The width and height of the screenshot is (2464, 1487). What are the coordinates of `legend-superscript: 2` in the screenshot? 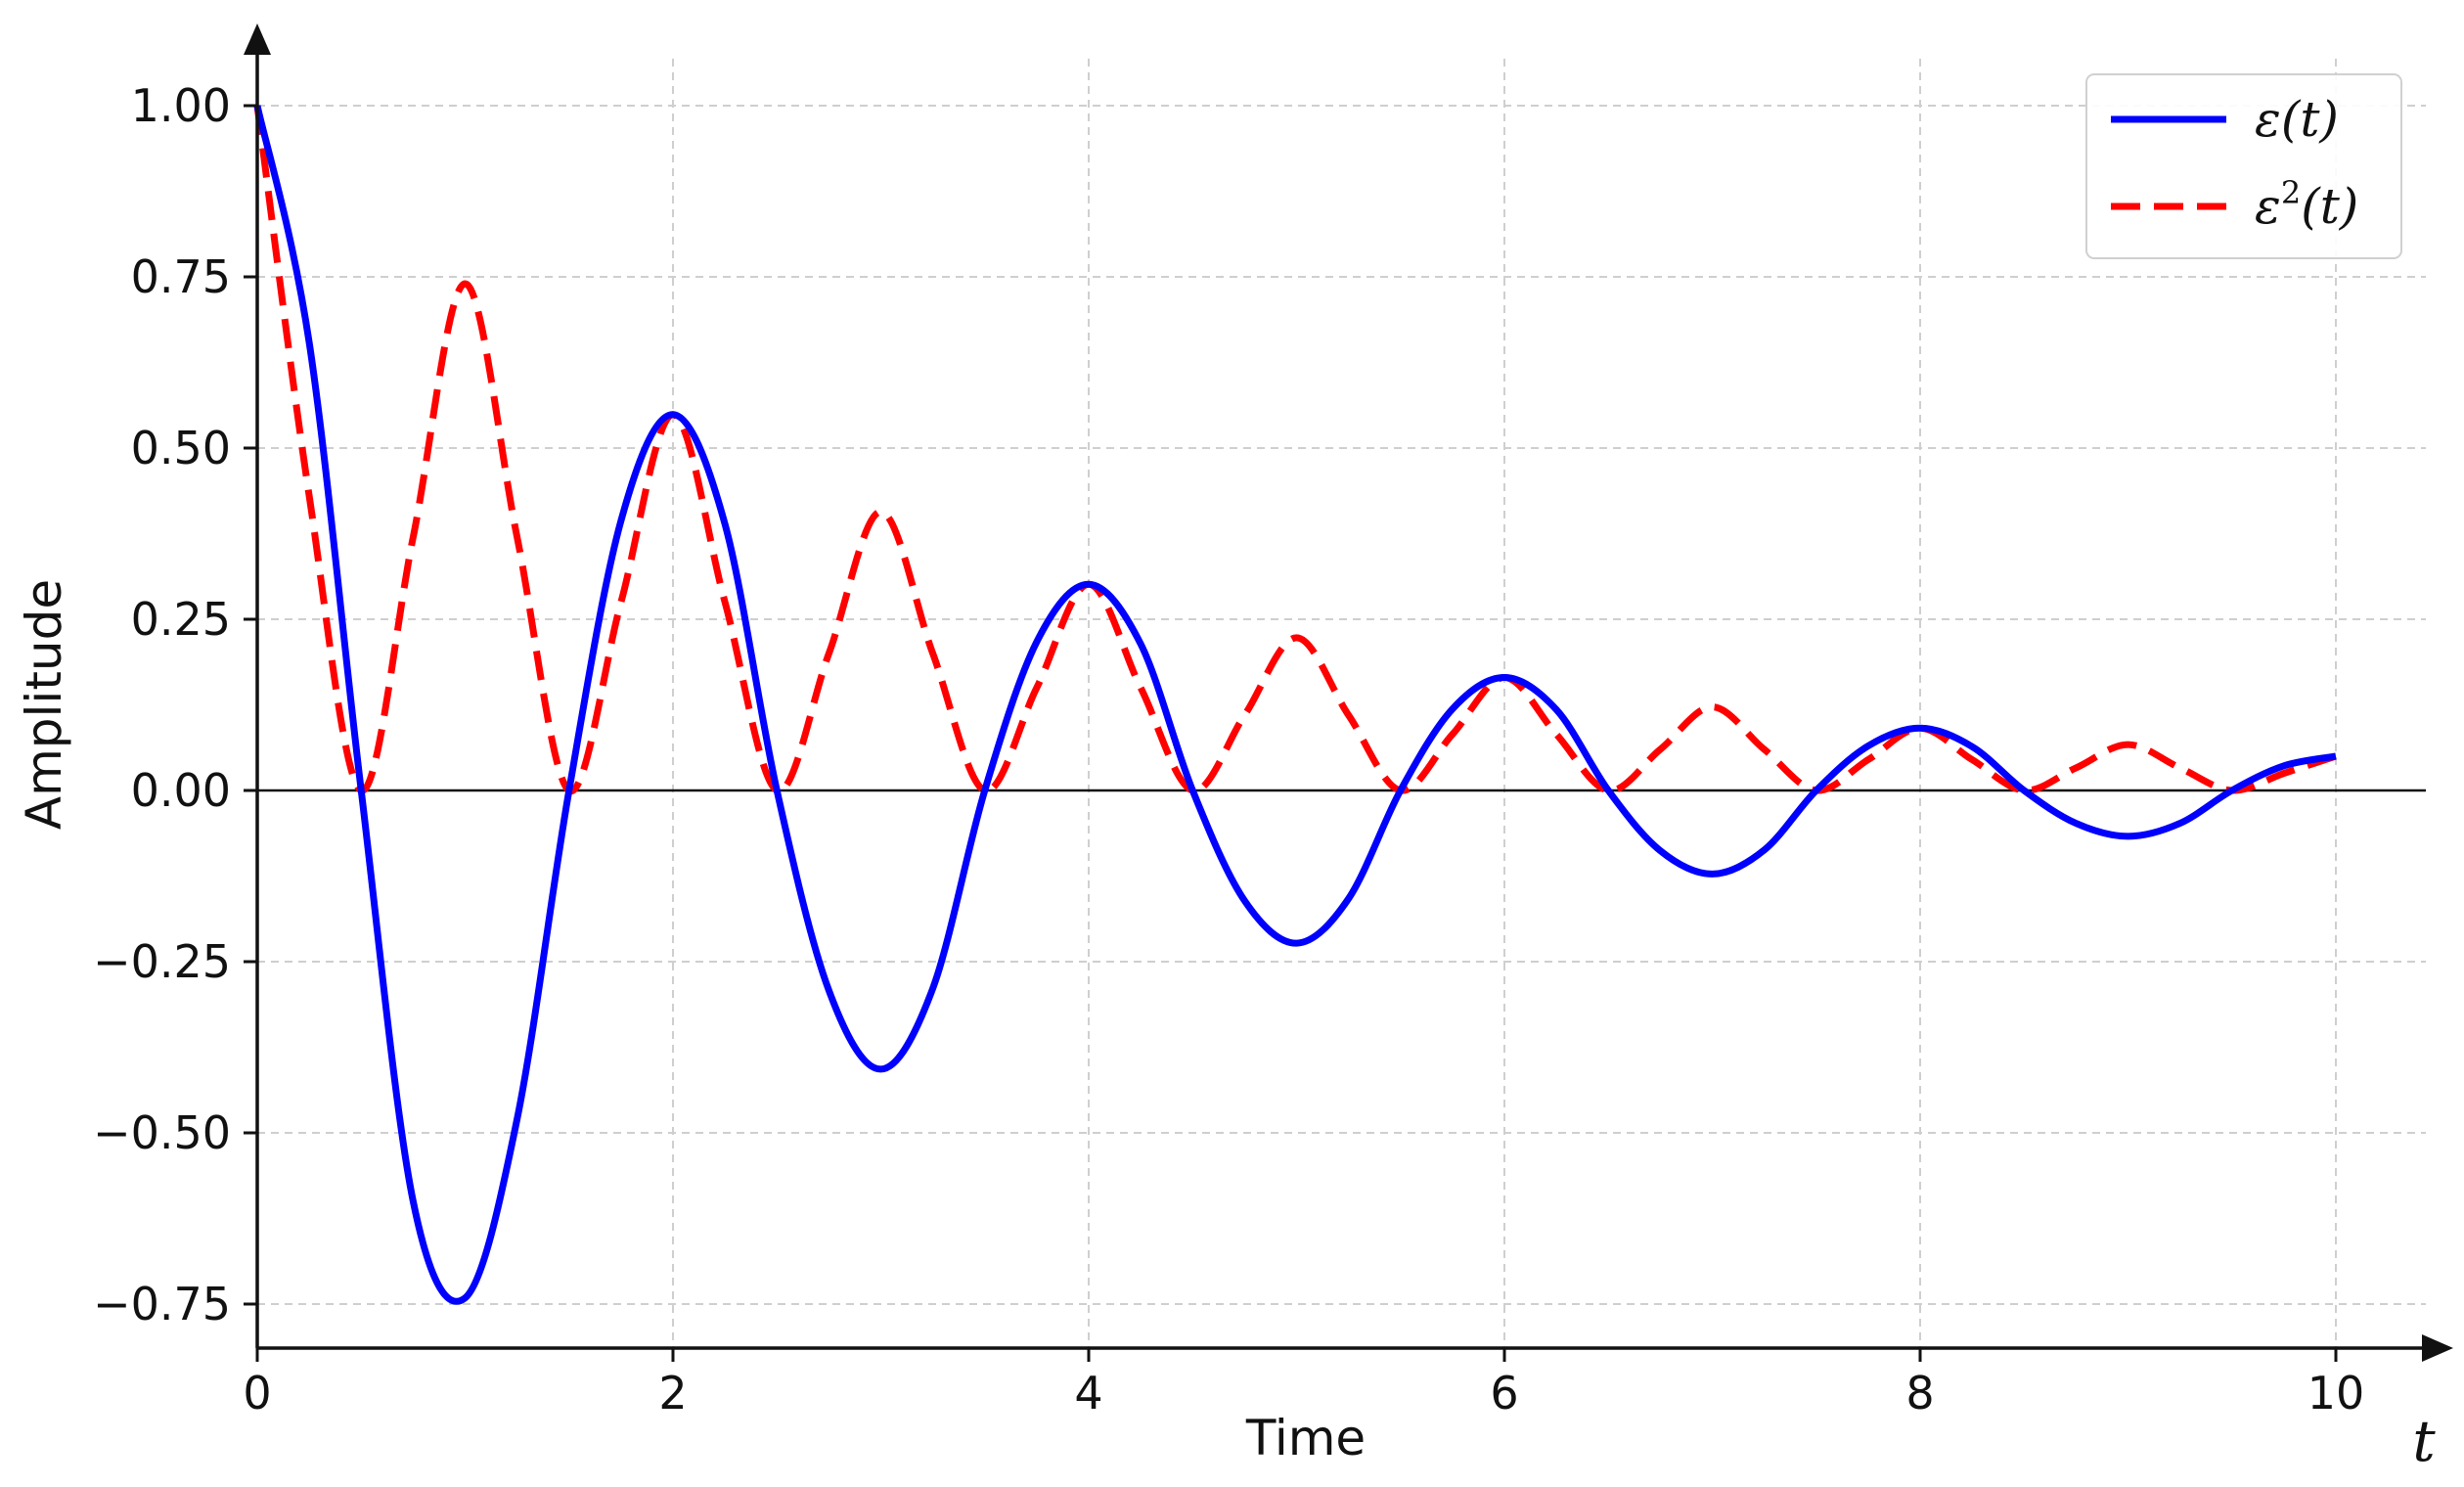 It's located at (2291, 192).